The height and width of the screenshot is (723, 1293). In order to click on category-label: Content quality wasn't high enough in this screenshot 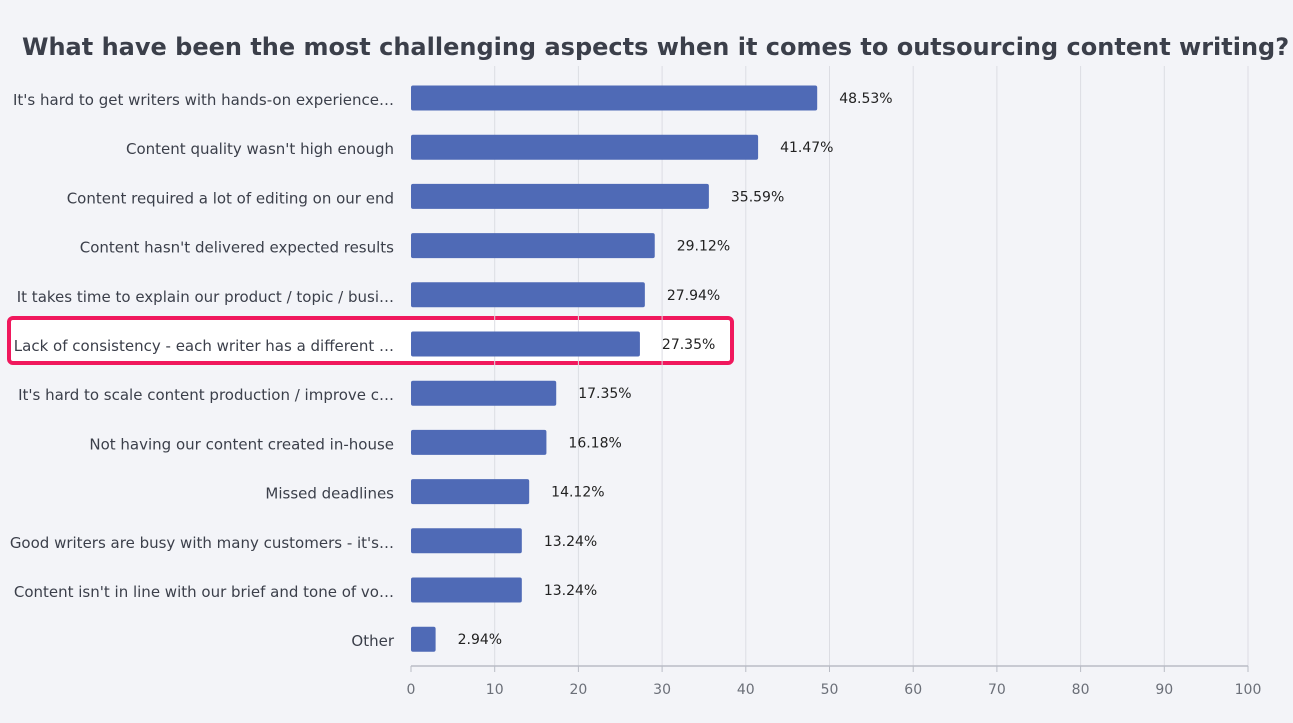, I will do `click(260, 149)`.